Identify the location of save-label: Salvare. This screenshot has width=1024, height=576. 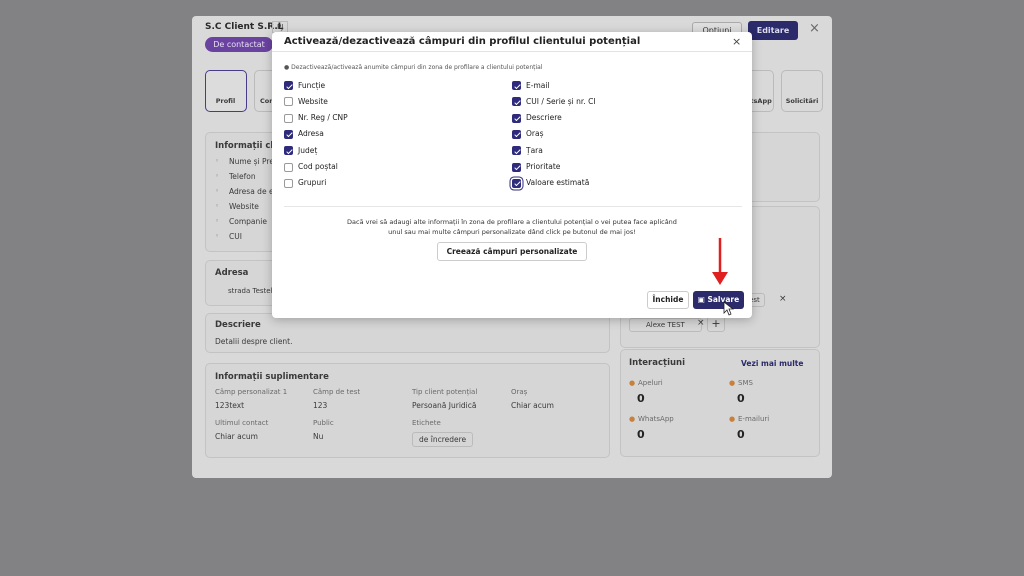
(723, 299).